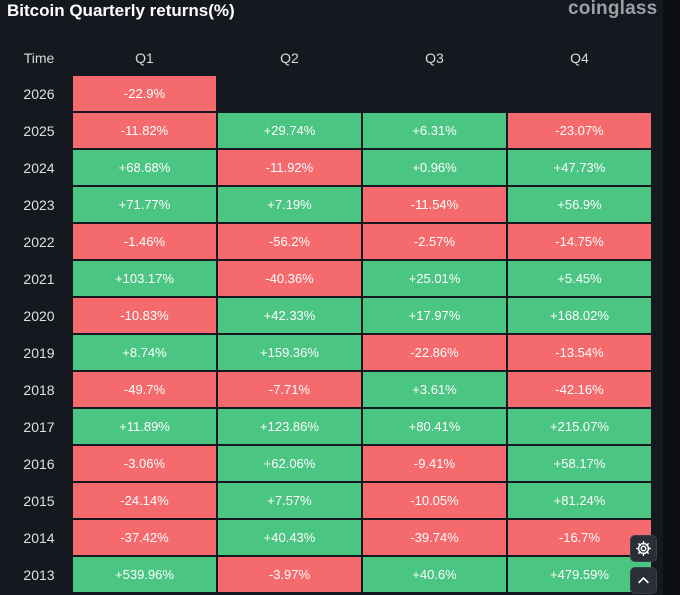  What do you see at coordinates (434, 463) in the screenshot?
I see `q3-return-cell: -9.41%` at bounding box center [434, 463].